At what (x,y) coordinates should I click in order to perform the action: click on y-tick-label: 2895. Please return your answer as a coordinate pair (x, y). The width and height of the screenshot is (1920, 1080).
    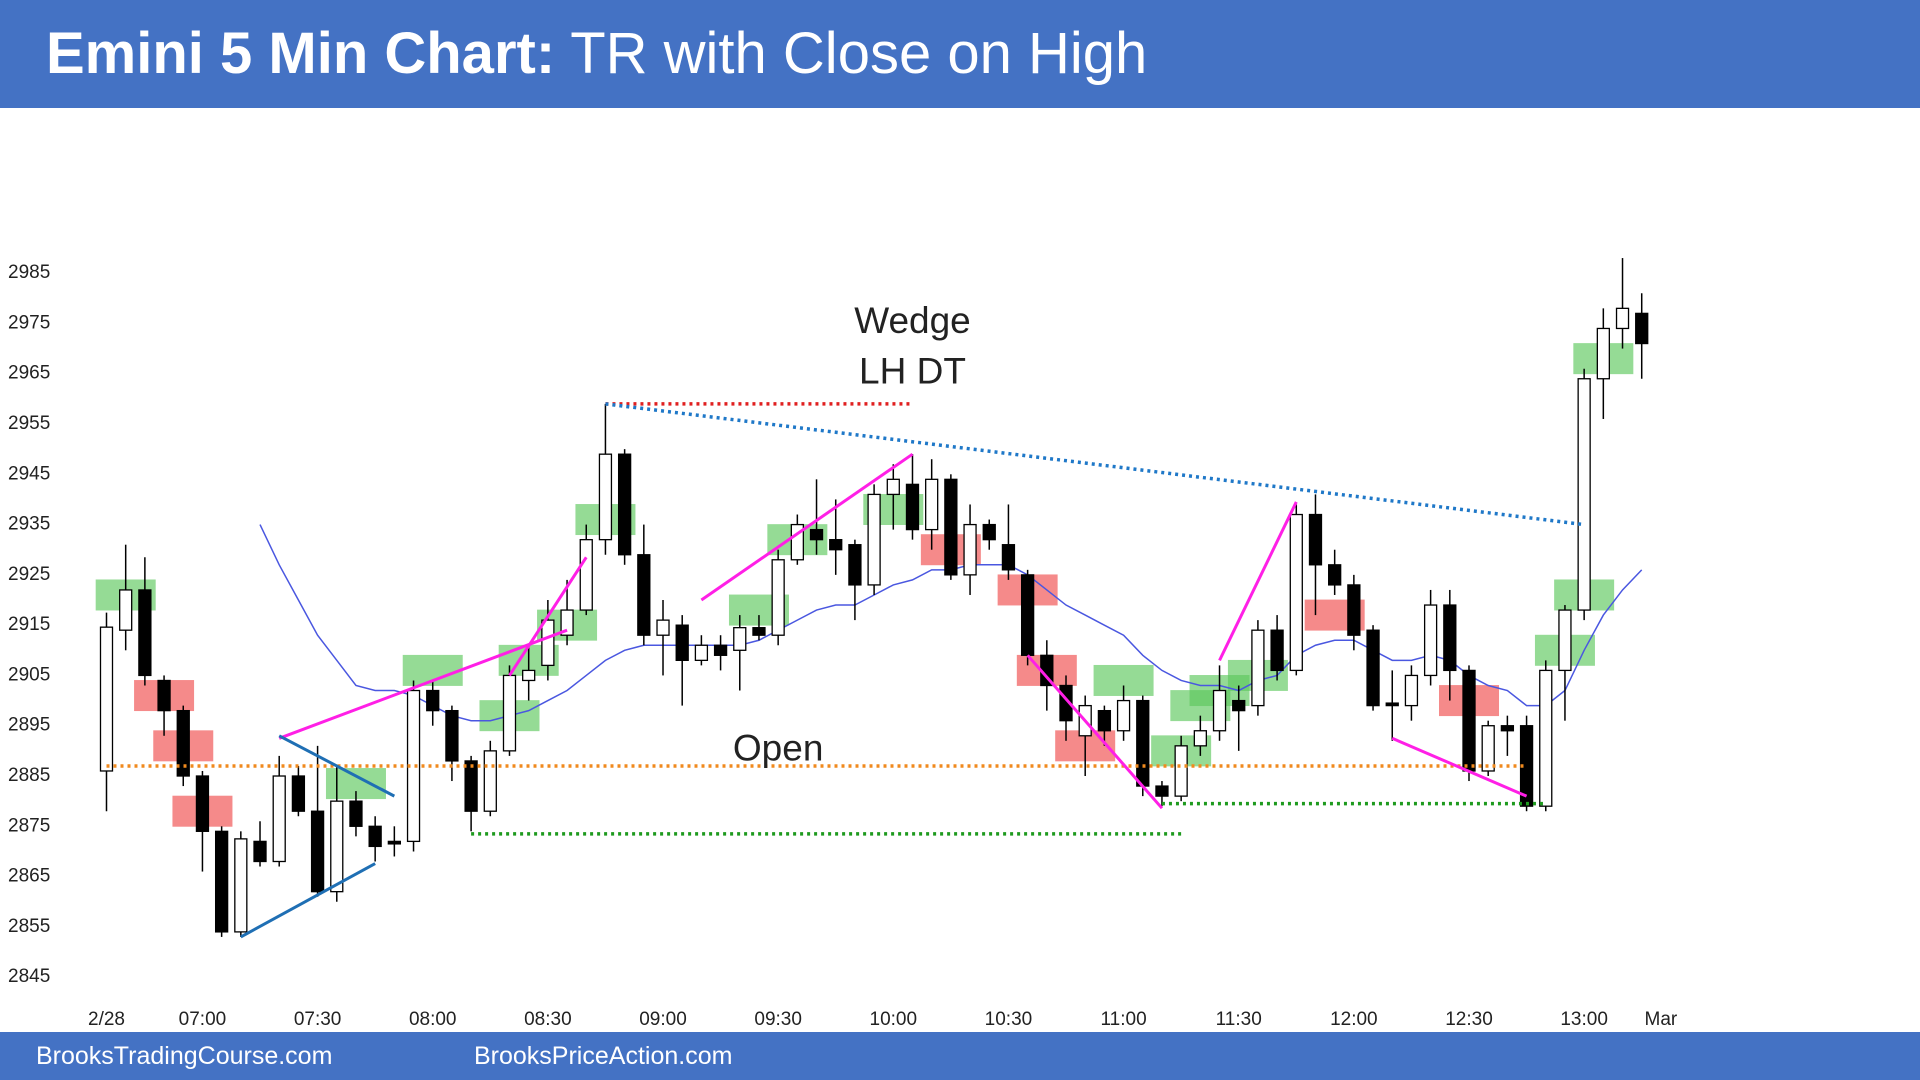
    Looking at the image, I should click on (29, 725).